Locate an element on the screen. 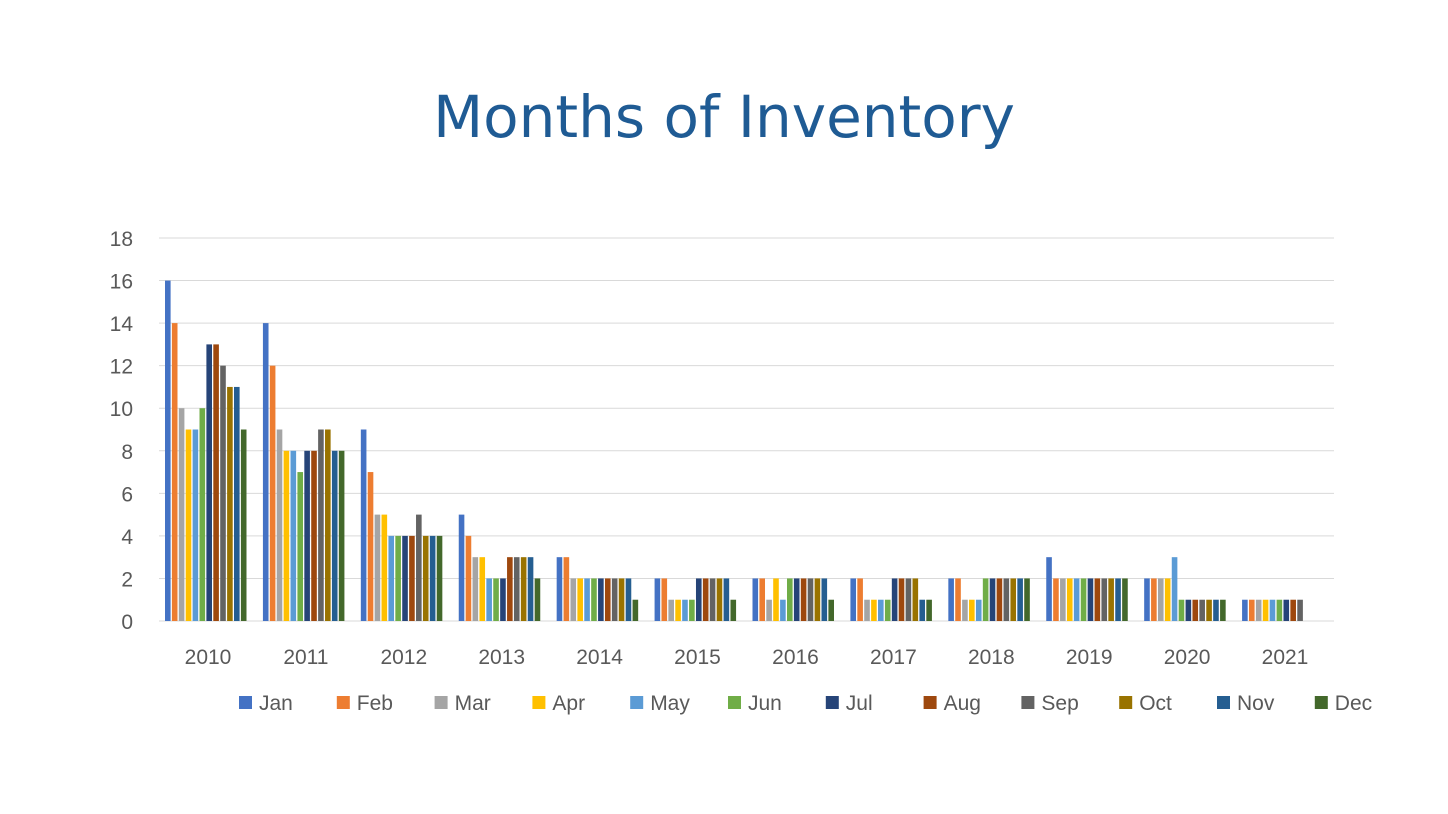 The height and width of the screenshot is (814, 1448). bar-apr-2020 is located at coordinates (1167, 599).